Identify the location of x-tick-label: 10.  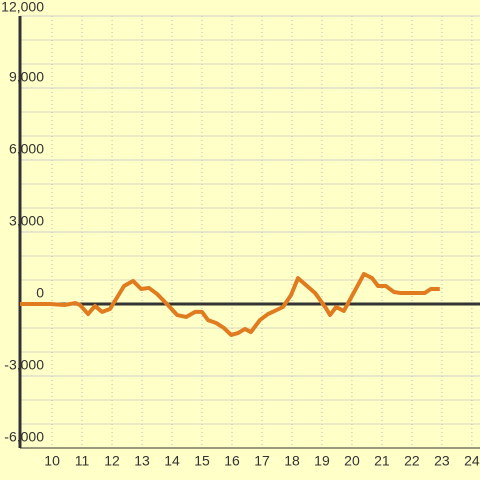
(52, 461).